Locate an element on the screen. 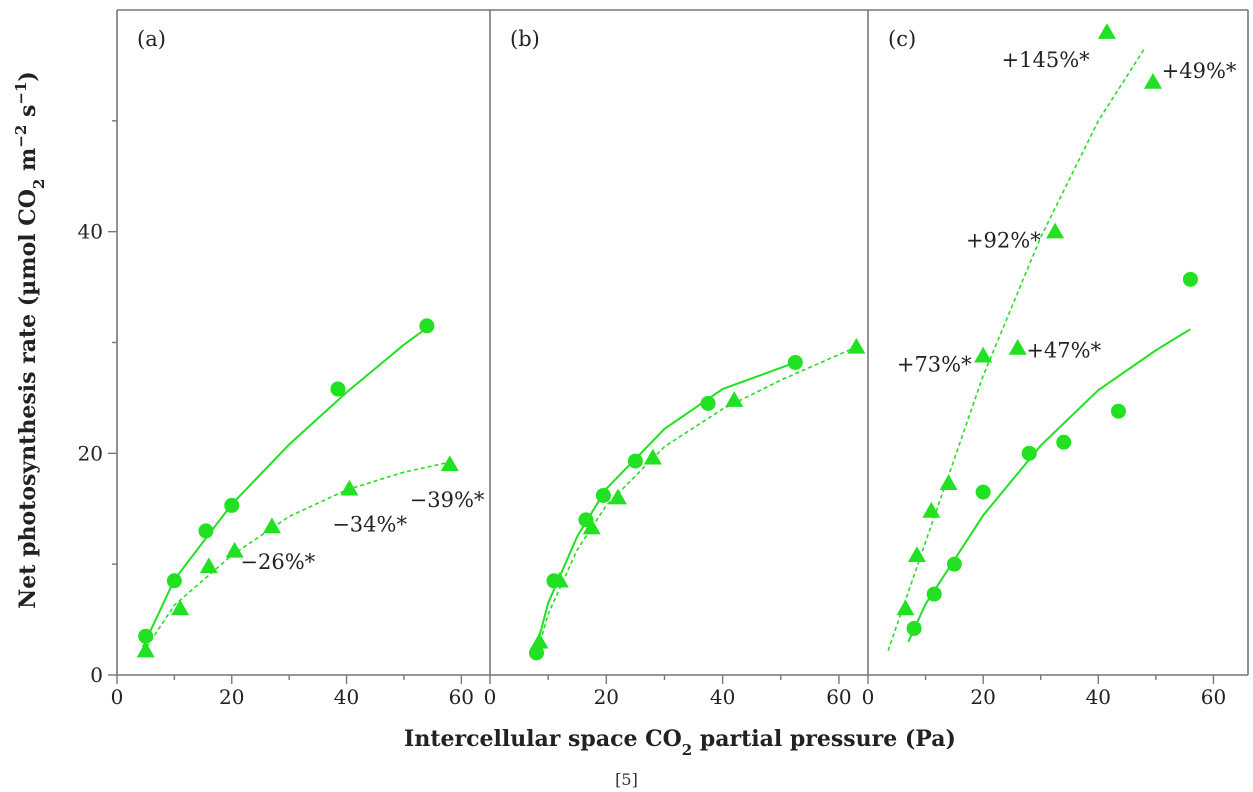 Image resolution: width=1253 pixels, height=792 pixels. annotation-label: −26%* is located at coordinates (277, 562).